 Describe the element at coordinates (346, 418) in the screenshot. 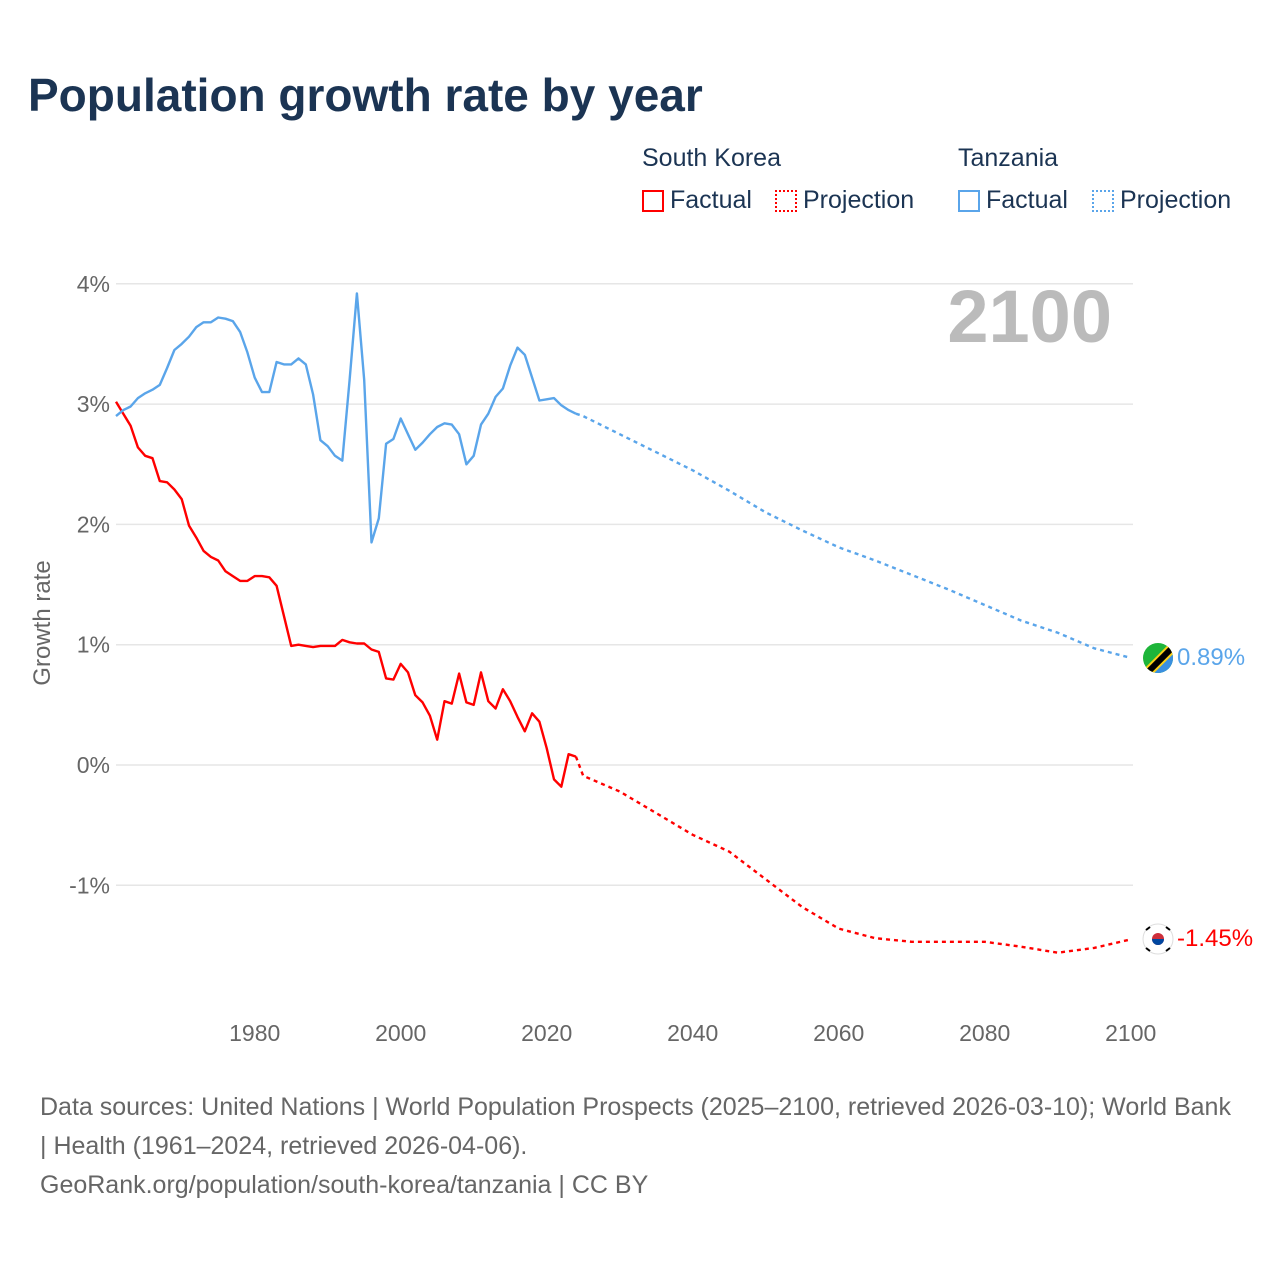

I see `series-tanzania-factual` at that location.